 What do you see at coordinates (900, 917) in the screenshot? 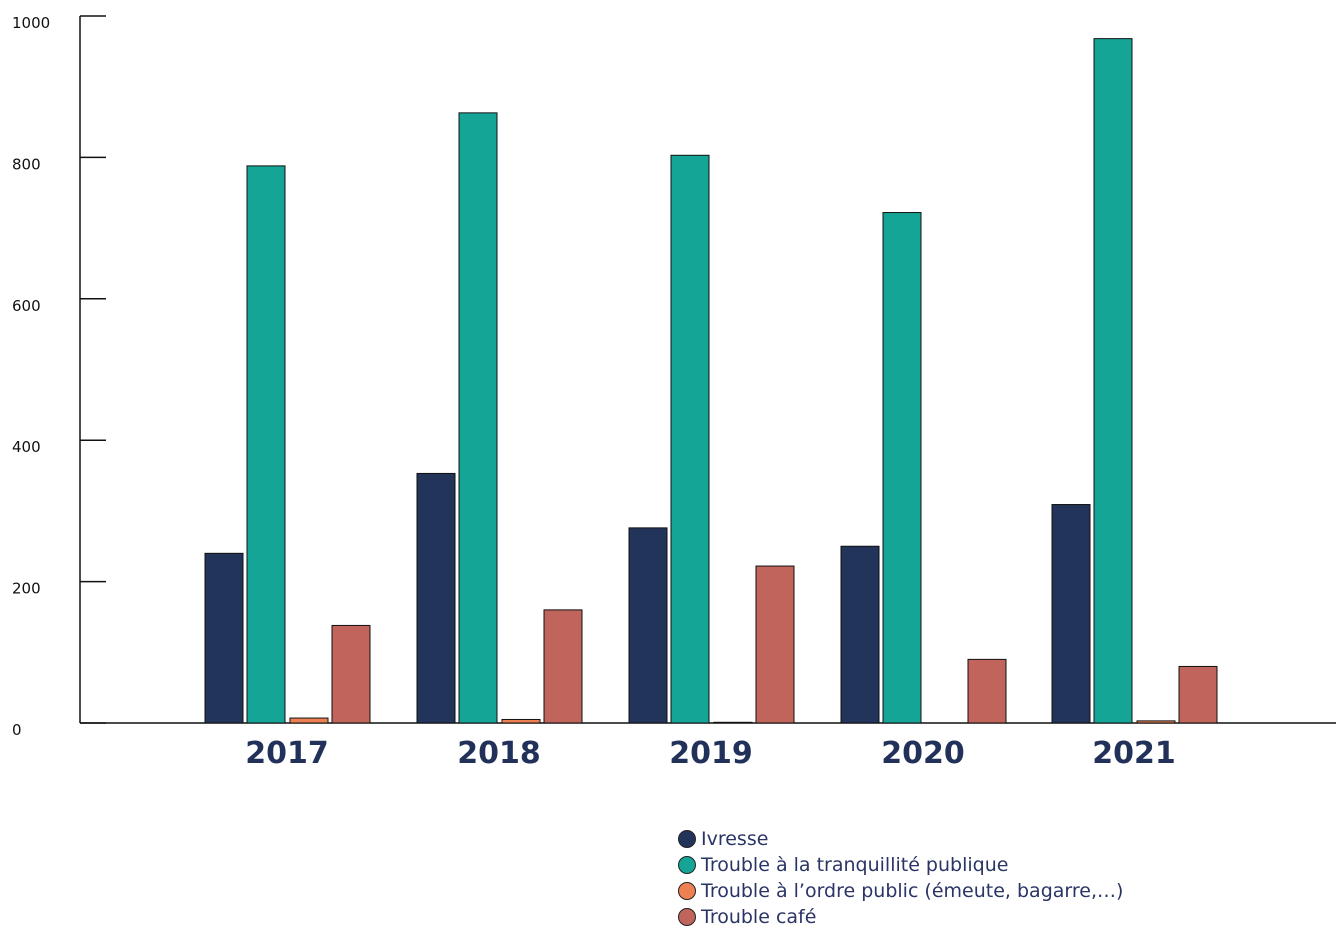
I see `legend-item: Trouble café` at bounding box center [900, 917].